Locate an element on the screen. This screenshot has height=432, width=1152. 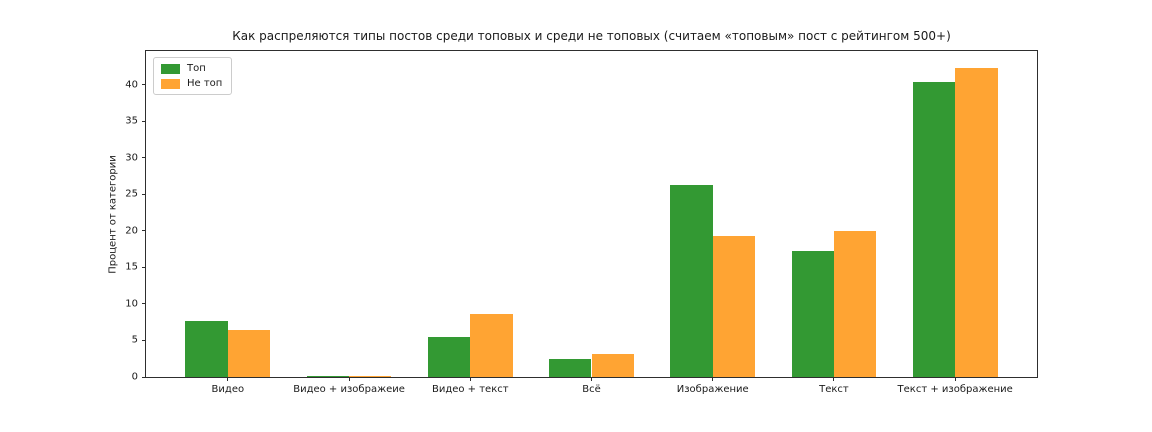
x-tick-label: Текст is located at coordinates (834, 389).